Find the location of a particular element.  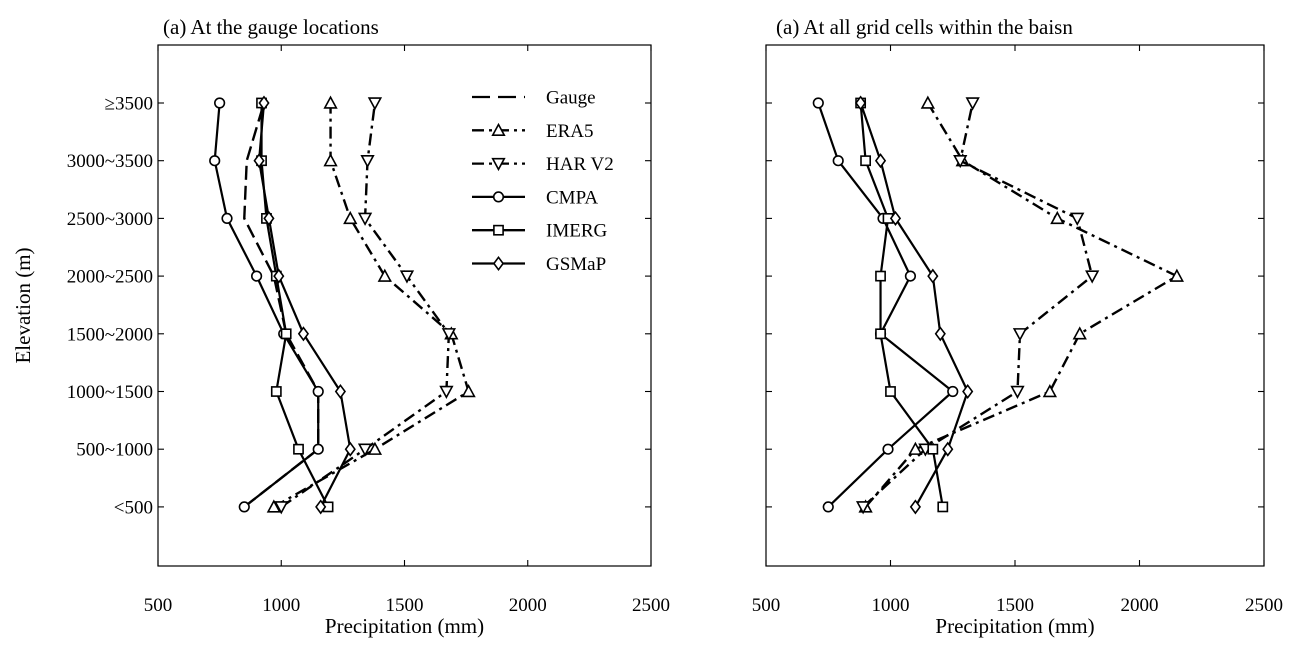

y-tick-label-ge3500: ≥3500 is located at coordinates (129, 104).